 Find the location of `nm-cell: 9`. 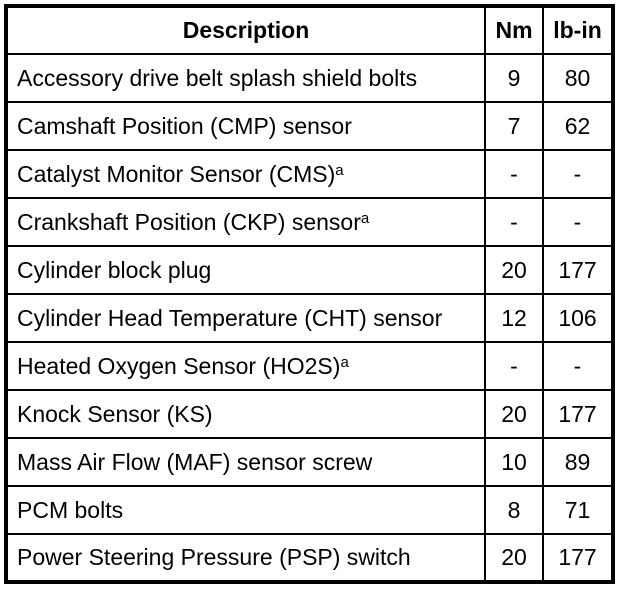

nm-cell: 9 is located at coordinates (514, 78).